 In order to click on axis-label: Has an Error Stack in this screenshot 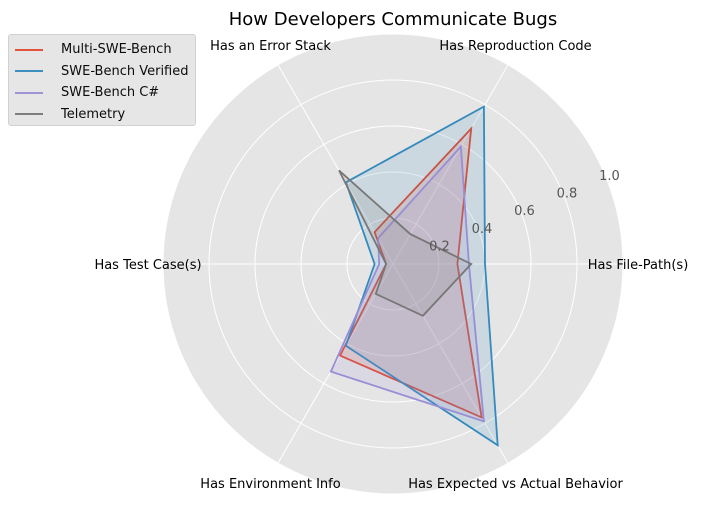, I will do `click(270, 46)`.